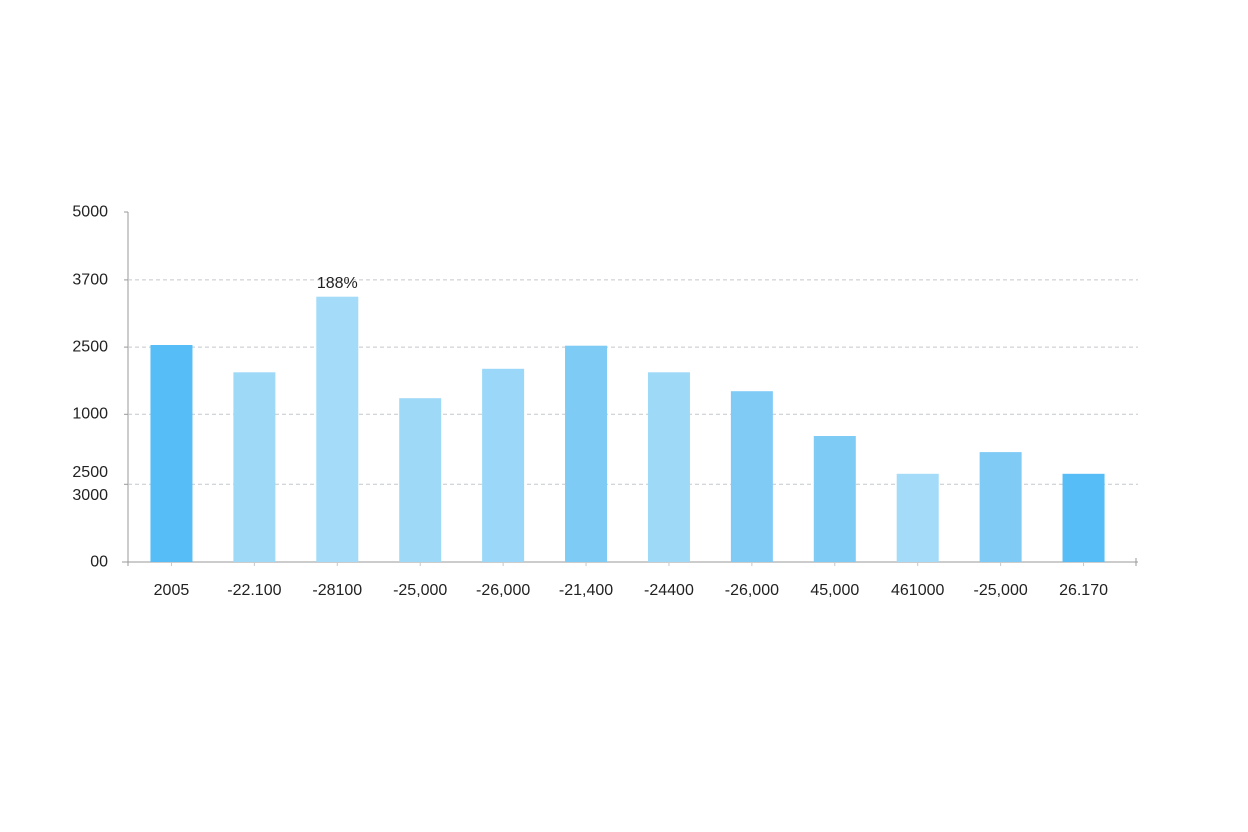  Describe the element at coordinates (171, 590) in the screenshot. I see `x-tick-label: 2005` at that location.